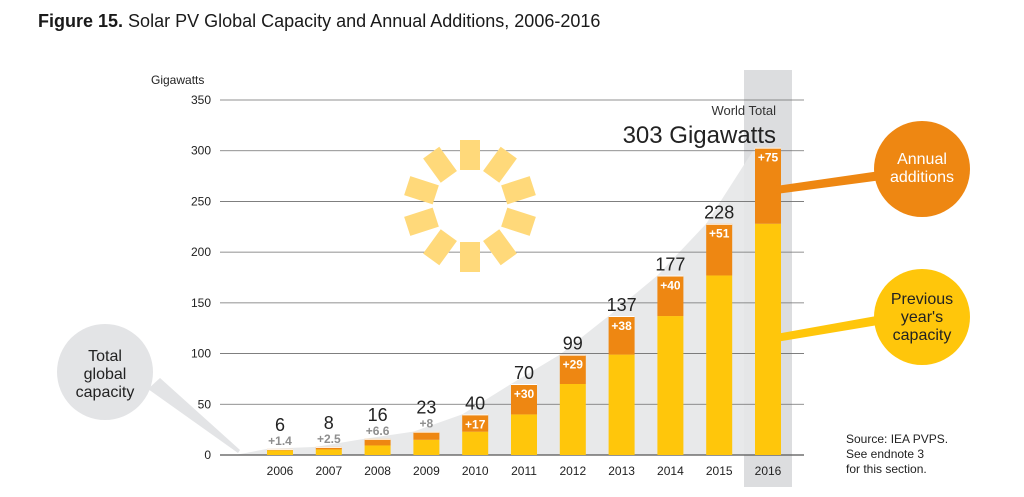 The image size is (1024, 497). I want to click on bar-addition-2010, so click(475, 423).